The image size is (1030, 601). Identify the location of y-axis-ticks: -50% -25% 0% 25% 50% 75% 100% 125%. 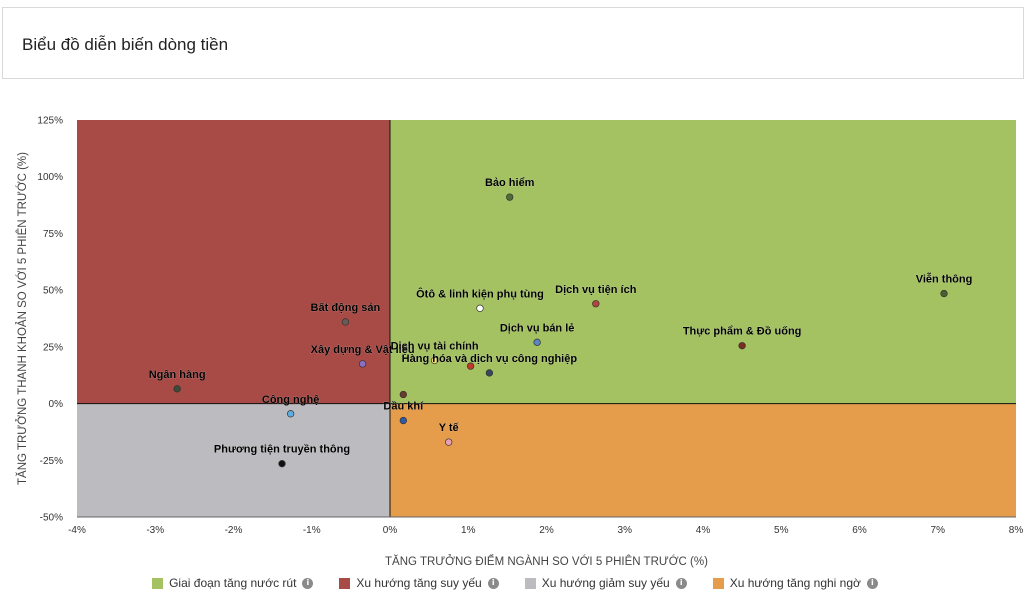
(50, 320).